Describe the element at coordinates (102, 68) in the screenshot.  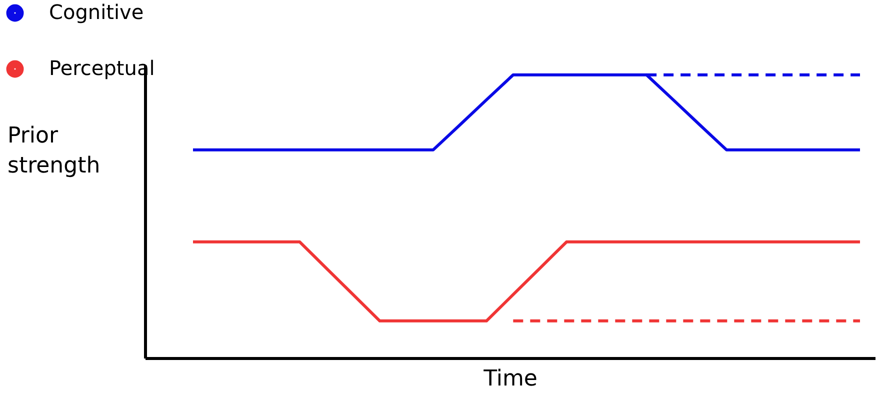
I see `legend-label: Perceptual` at that location.